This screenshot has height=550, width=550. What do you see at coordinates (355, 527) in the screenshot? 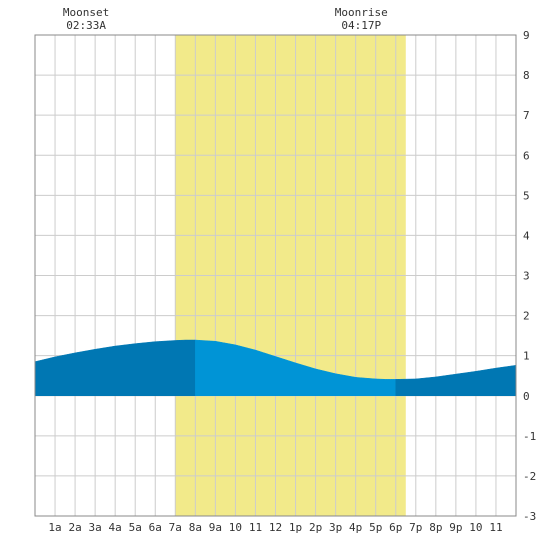
I see `x-tick-label: 4p` at bounding box center [355, 527].